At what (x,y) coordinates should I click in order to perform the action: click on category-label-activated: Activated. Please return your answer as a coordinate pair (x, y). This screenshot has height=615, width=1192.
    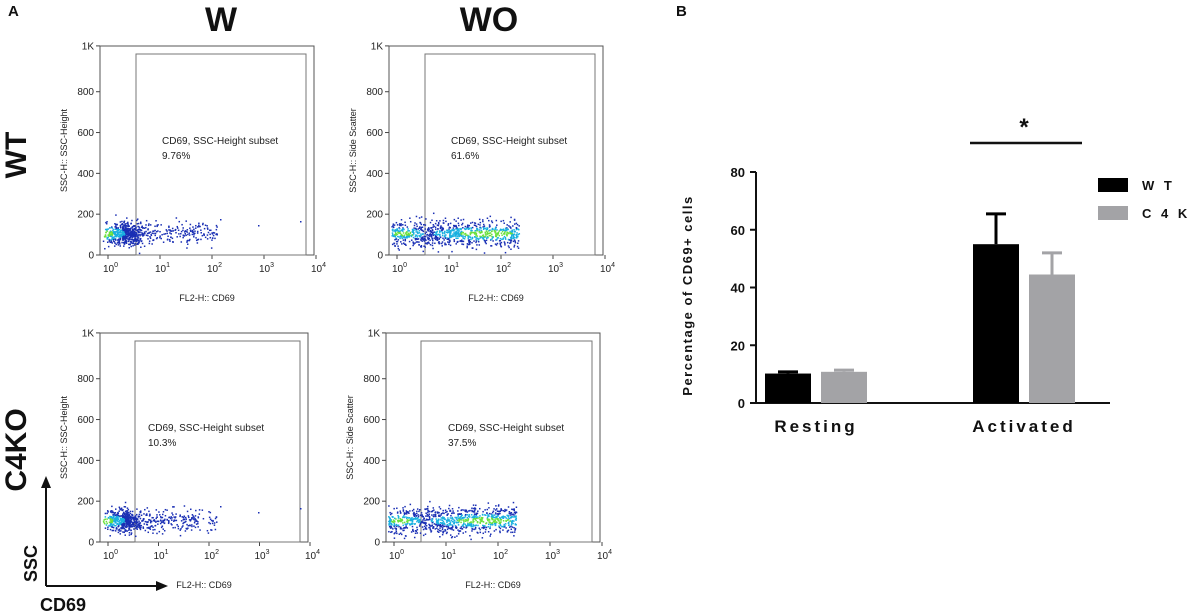
    Looking at the image, I should click on (1024, 426).